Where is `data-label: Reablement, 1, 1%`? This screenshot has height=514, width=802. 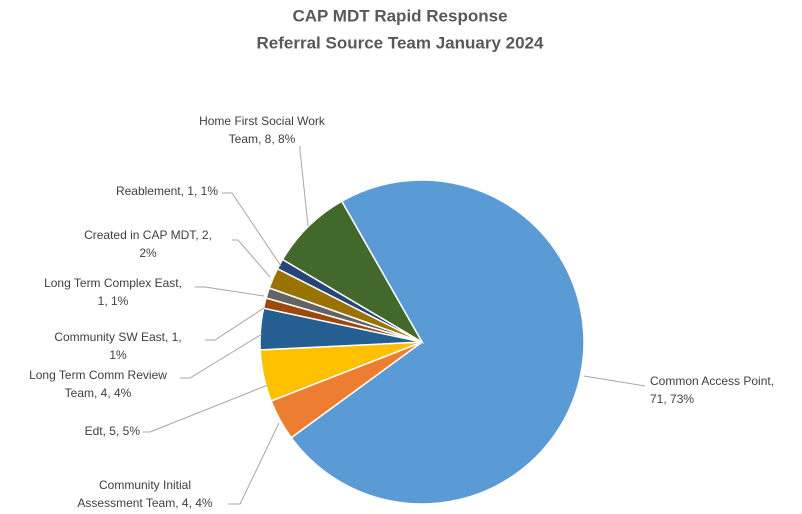
data-label: Reablement, 1, 1% is located at coordinates (167, 191).